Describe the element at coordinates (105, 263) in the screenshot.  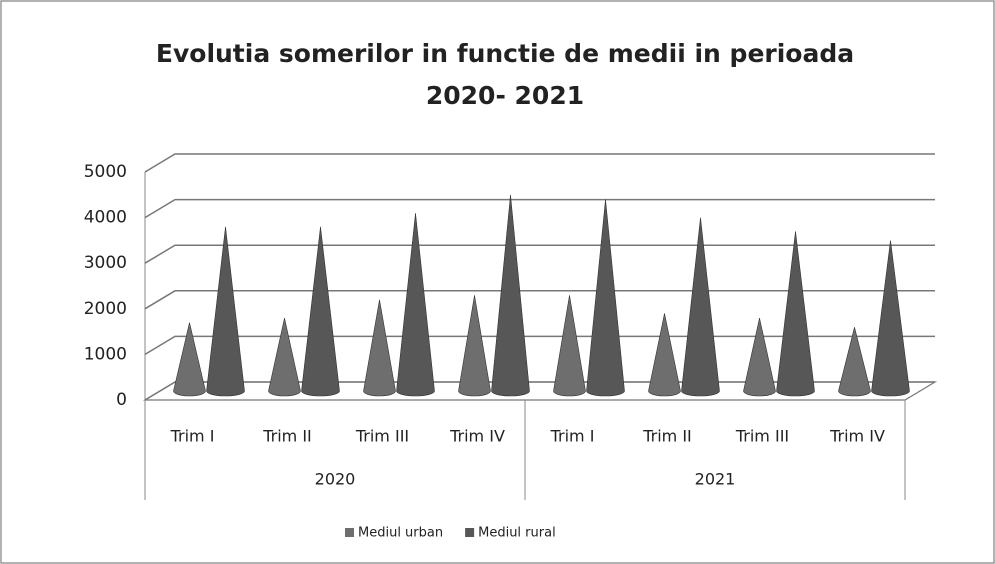
I see `y-tick-label: 3000` at that location.